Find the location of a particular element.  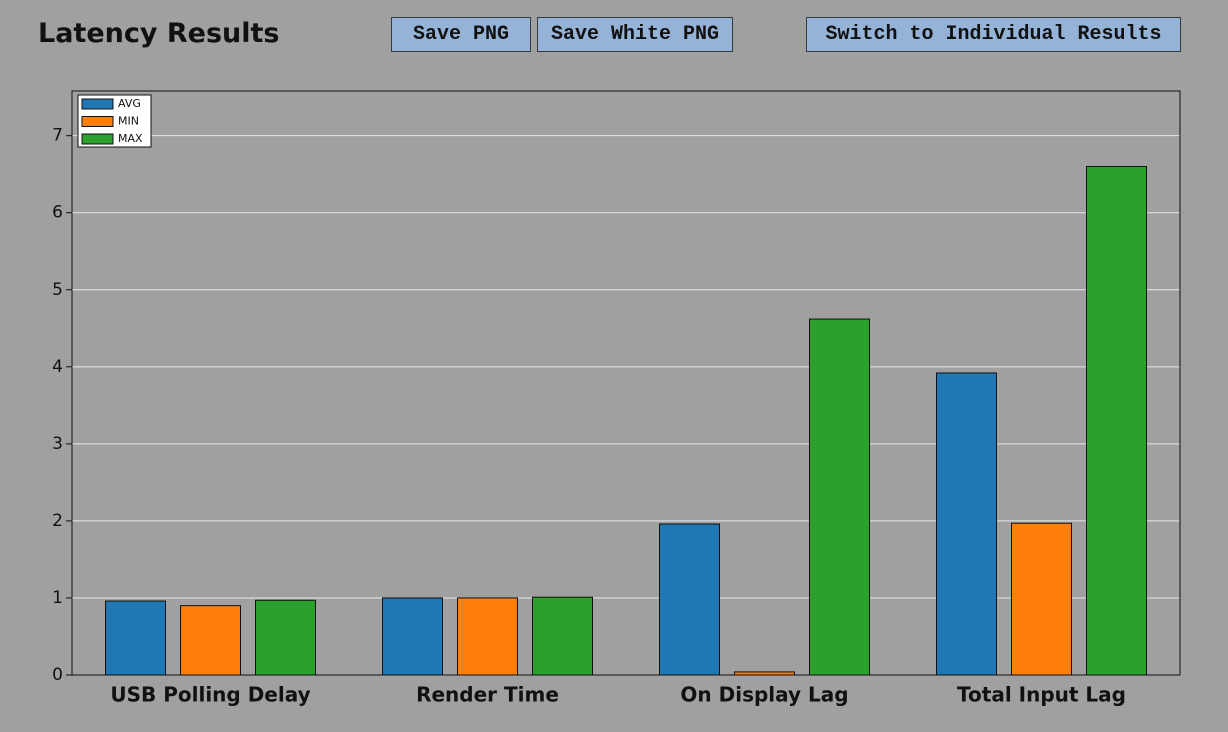

y-tick-label: 7 is located at coordinates (57, 136).